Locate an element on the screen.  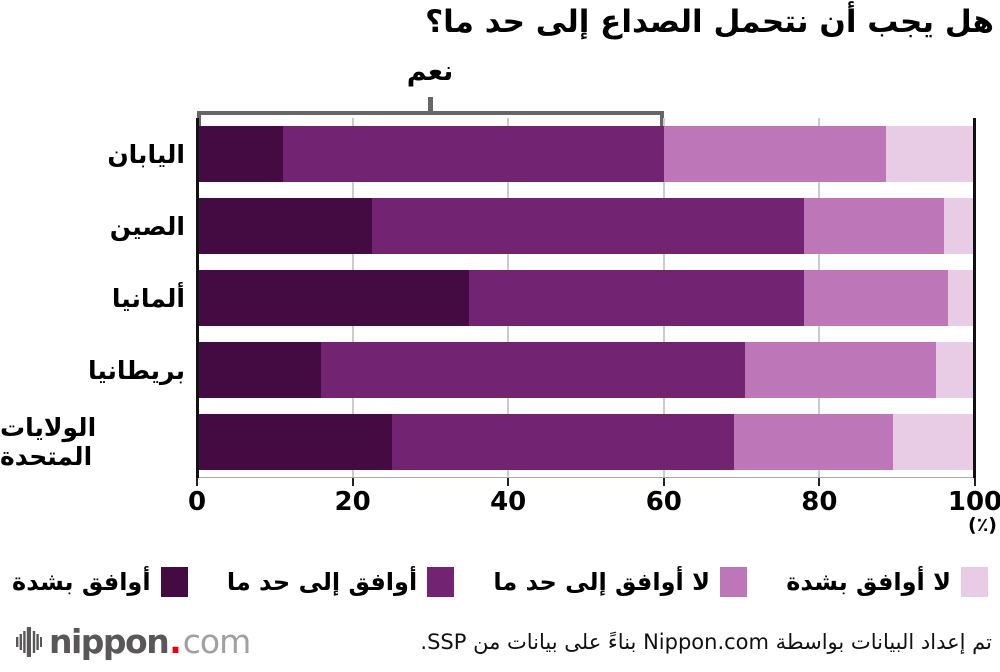
legend-item: أوافق إلى حد ما is located at coordinates (340, 582).